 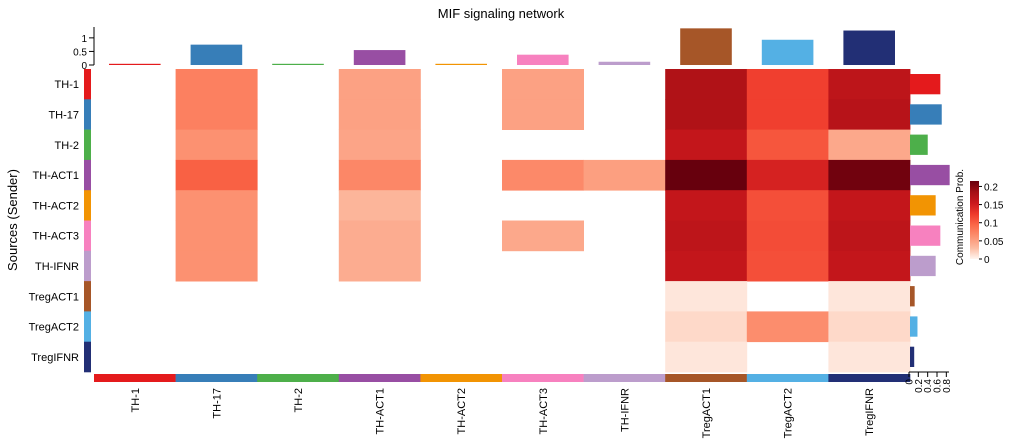 I want to click on cell-th-1-to-tregact2, so click(x=787, y=84).